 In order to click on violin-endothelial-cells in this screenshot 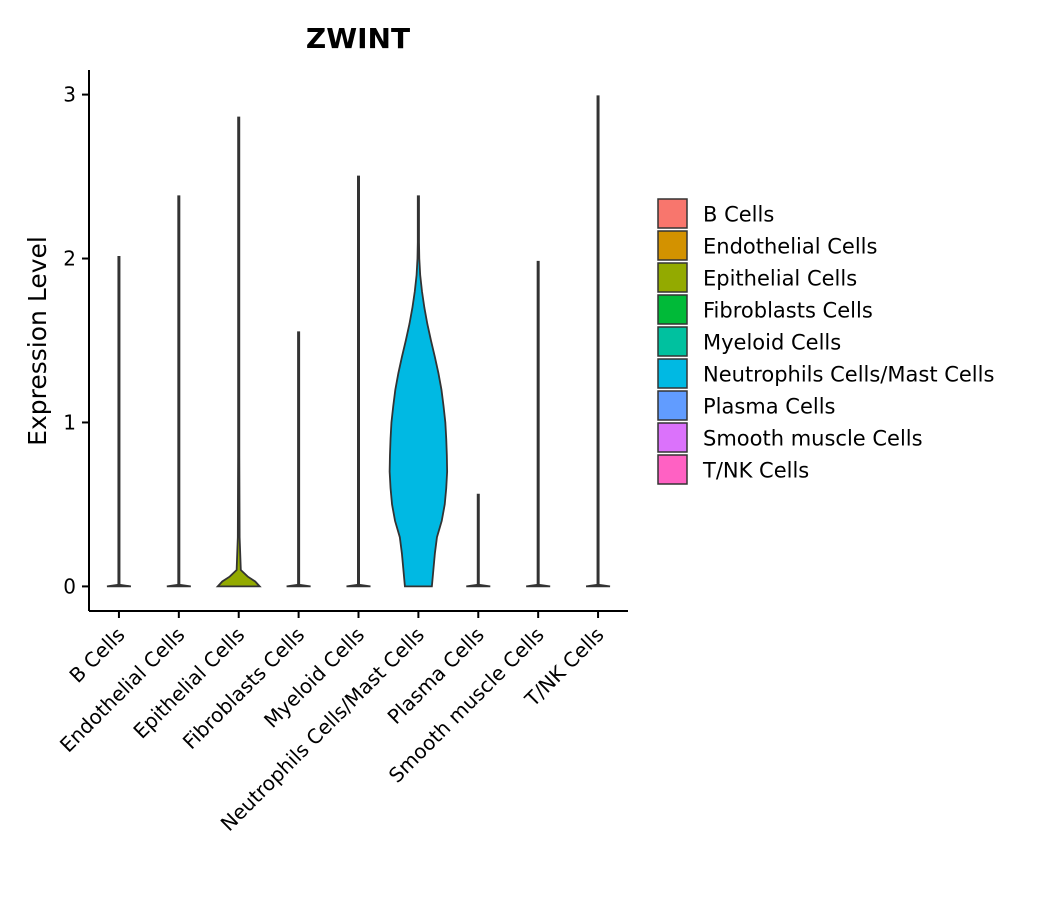, I will do `click(178, 391)`.